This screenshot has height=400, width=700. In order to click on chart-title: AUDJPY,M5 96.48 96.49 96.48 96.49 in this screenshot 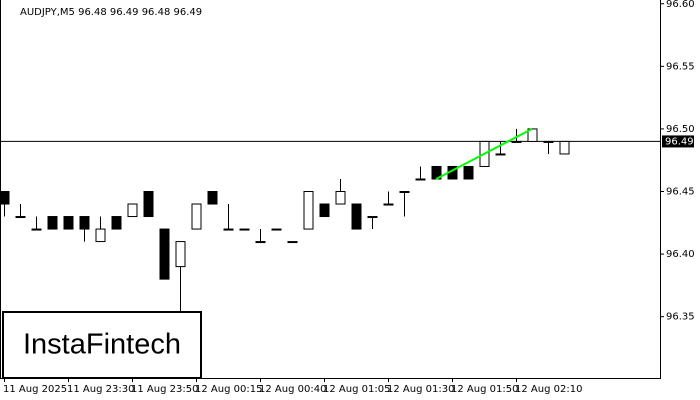, I will do `click(111, 12)`.